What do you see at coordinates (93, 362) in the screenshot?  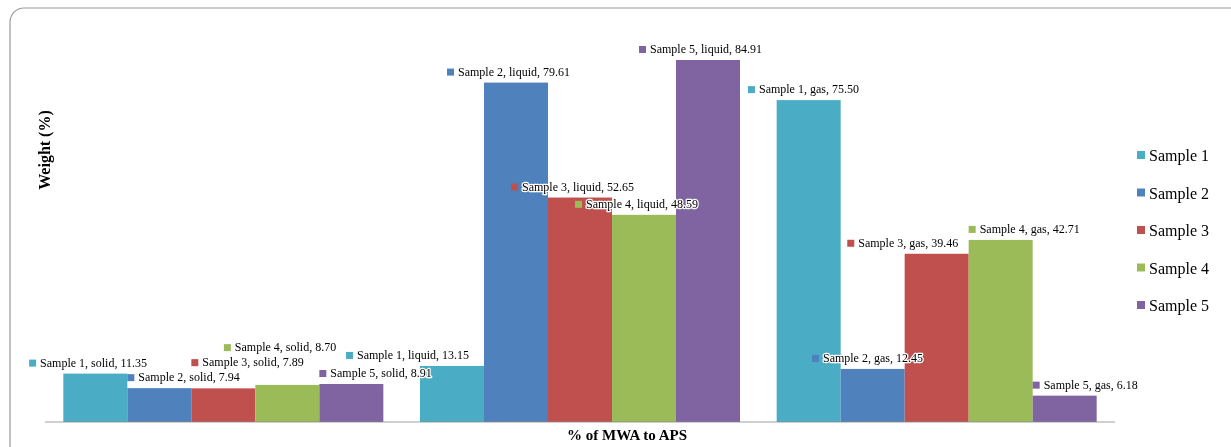 I see `data-label: Sample 1, solid, 11.35` at bounding box center [93, 362].